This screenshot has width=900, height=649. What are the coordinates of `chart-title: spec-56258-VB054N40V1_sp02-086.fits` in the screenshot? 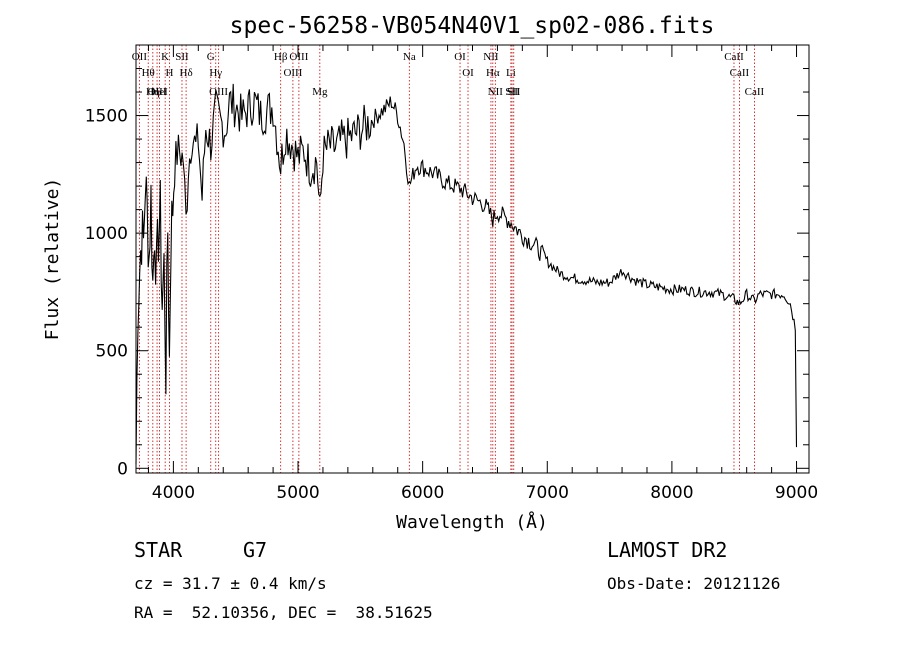 It's located at (472, 26).